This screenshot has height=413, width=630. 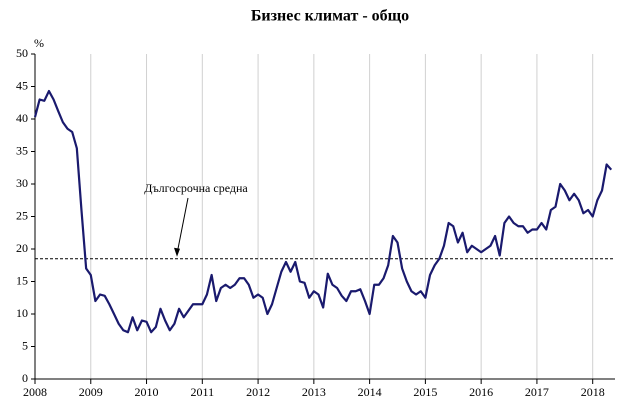 What do you see at coordinates (481, 392) in the screenshot?
I see `x-tick-label: 2016` at bounding box center [481, 392].